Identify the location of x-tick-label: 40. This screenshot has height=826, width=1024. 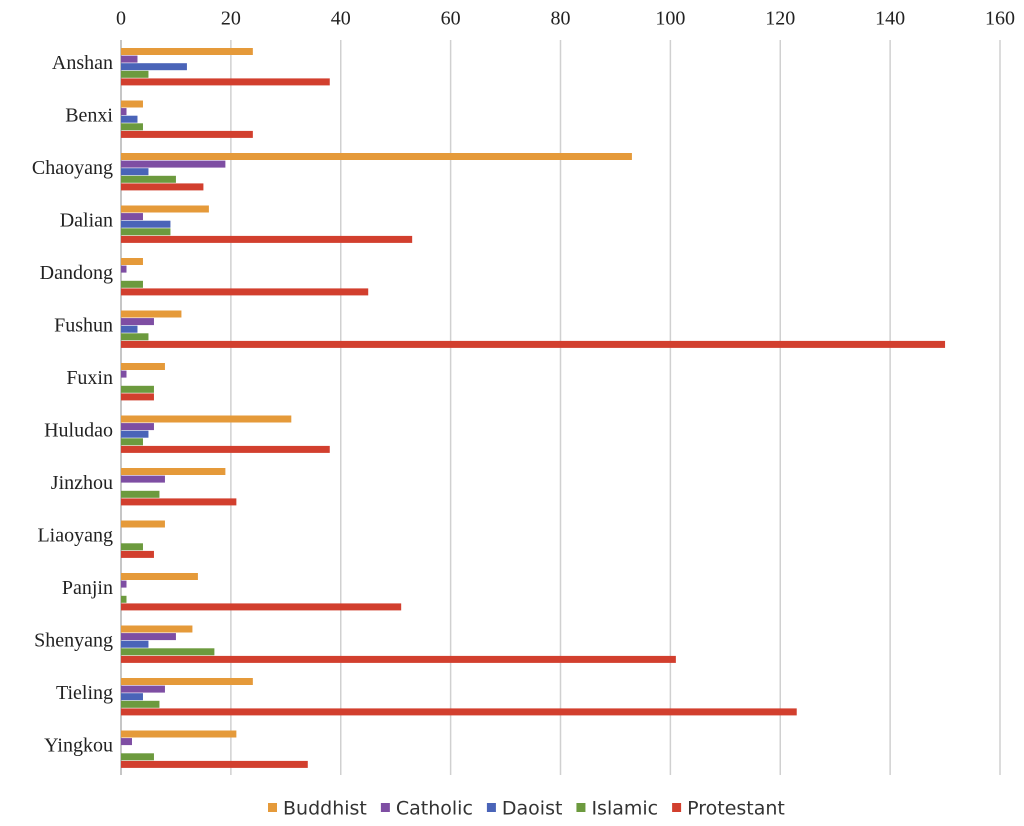
(341, 19).